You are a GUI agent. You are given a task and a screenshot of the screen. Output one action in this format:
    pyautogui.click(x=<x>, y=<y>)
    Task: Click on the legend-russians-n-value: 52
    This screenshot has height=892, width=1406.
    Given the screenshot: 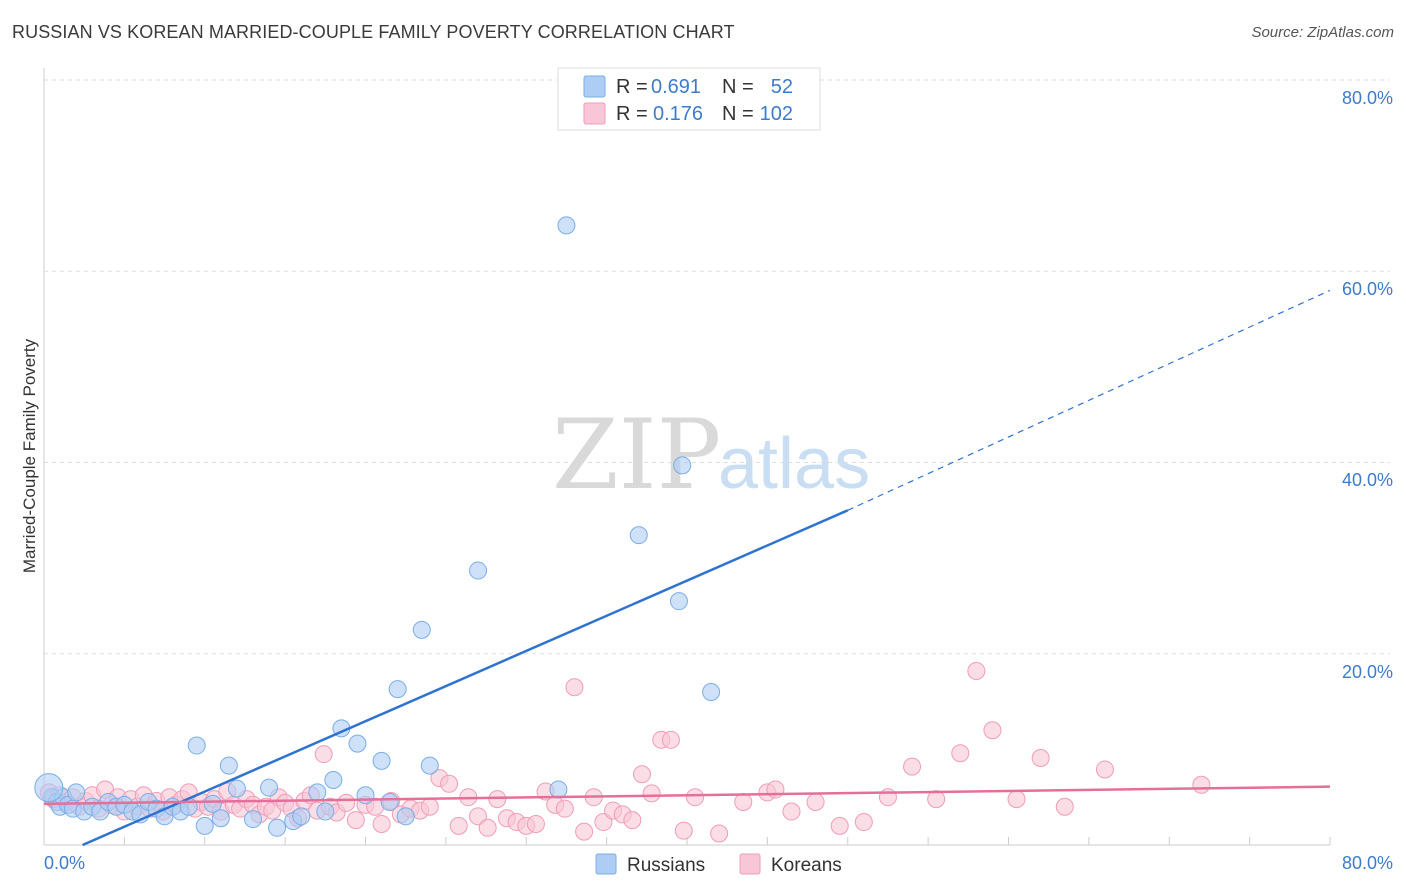 What is the action you would take?
    pyautogui.click(x=782, y=87)
    